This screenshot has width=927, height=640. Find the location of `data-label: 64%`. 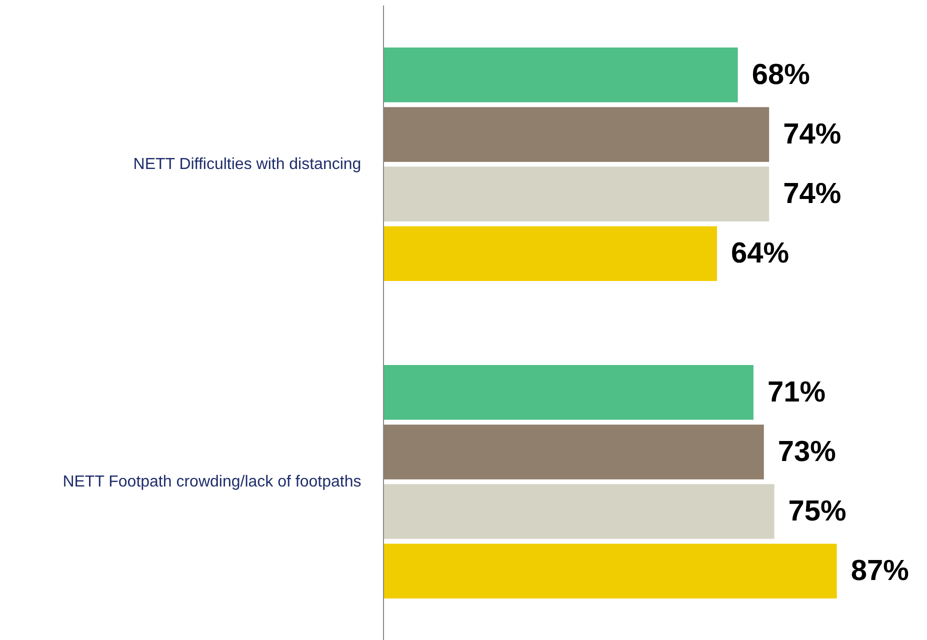

data-label: 64% is located at coordinates (760, 254).